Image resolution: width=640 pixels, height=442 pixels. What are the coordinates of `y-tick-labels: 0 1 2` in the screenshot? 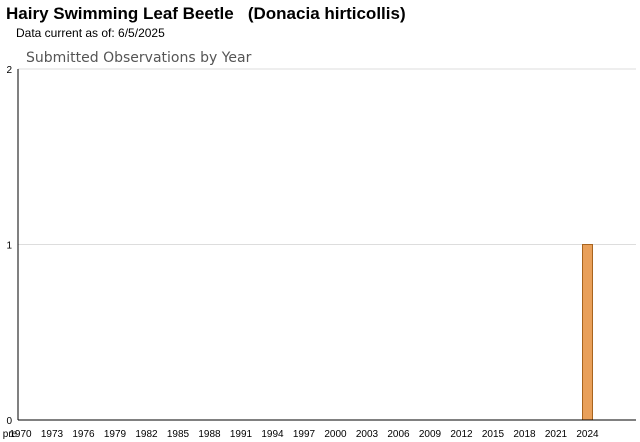 It's located at (9, 246).